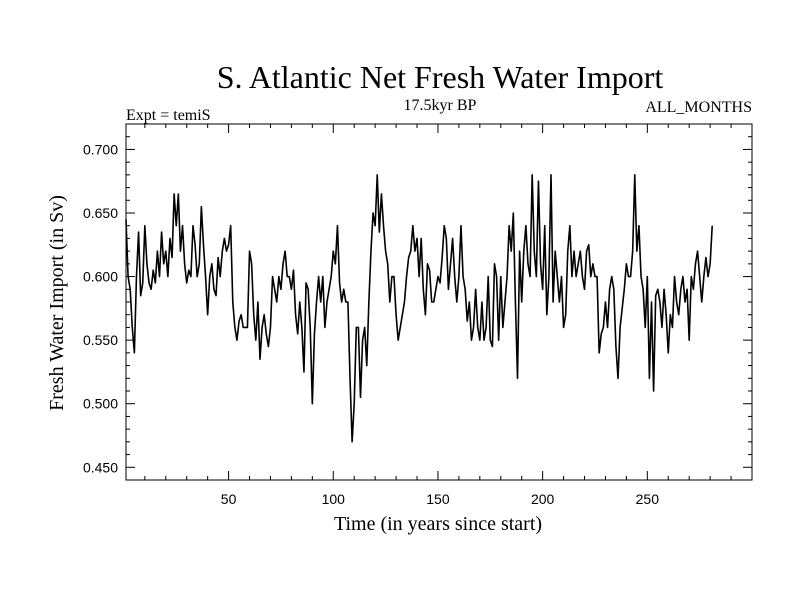  Describe the element at coordinates (440, 77) in the screenshot. I see `chart-title: S. Atlantic Net Fresh Water Import` at that location.